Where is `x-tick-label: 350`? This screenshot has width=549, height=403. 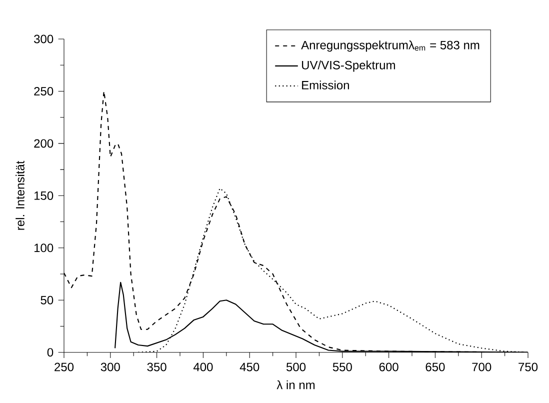
x-tick-label: 350 is located at coordinates (156, 367).